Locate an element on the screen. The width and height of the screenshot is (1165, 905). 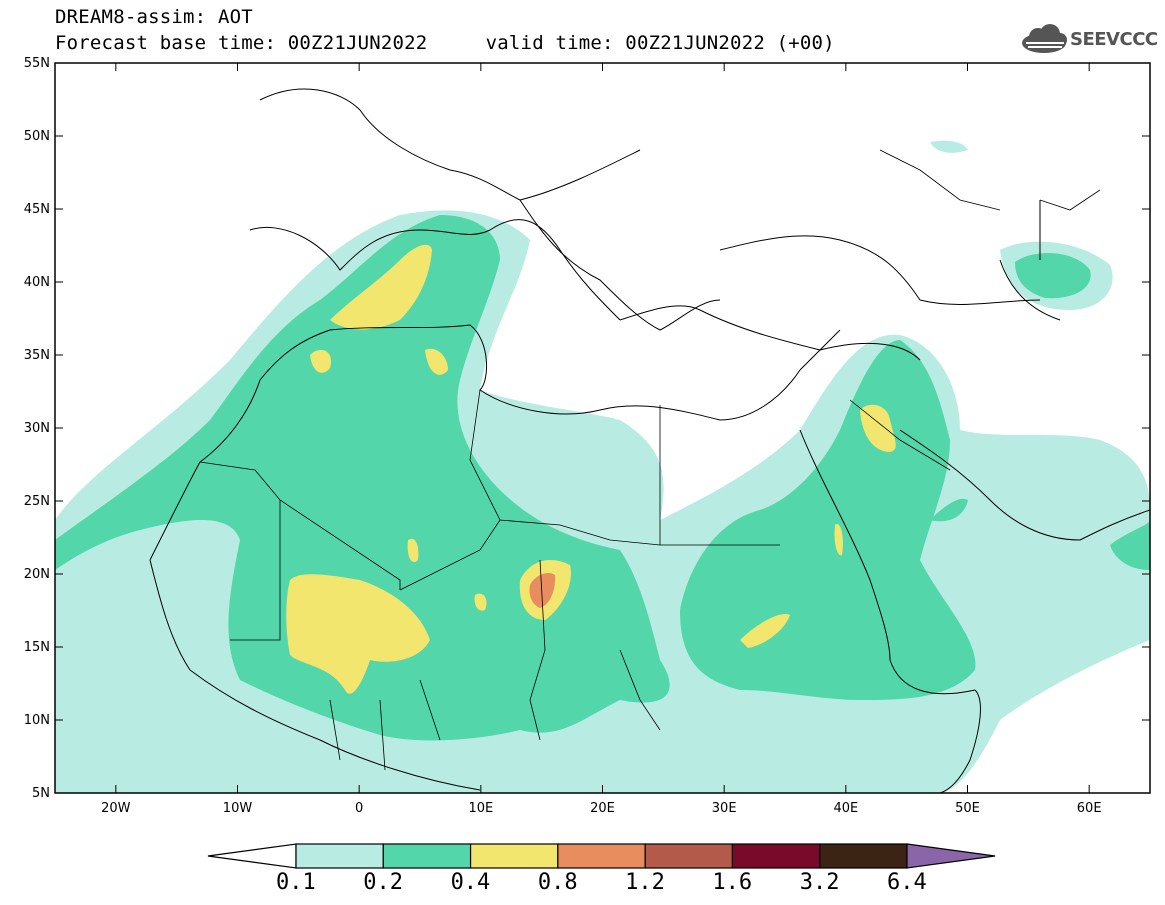
lat-tick-label: 5N is located at coordinates (41, 793).